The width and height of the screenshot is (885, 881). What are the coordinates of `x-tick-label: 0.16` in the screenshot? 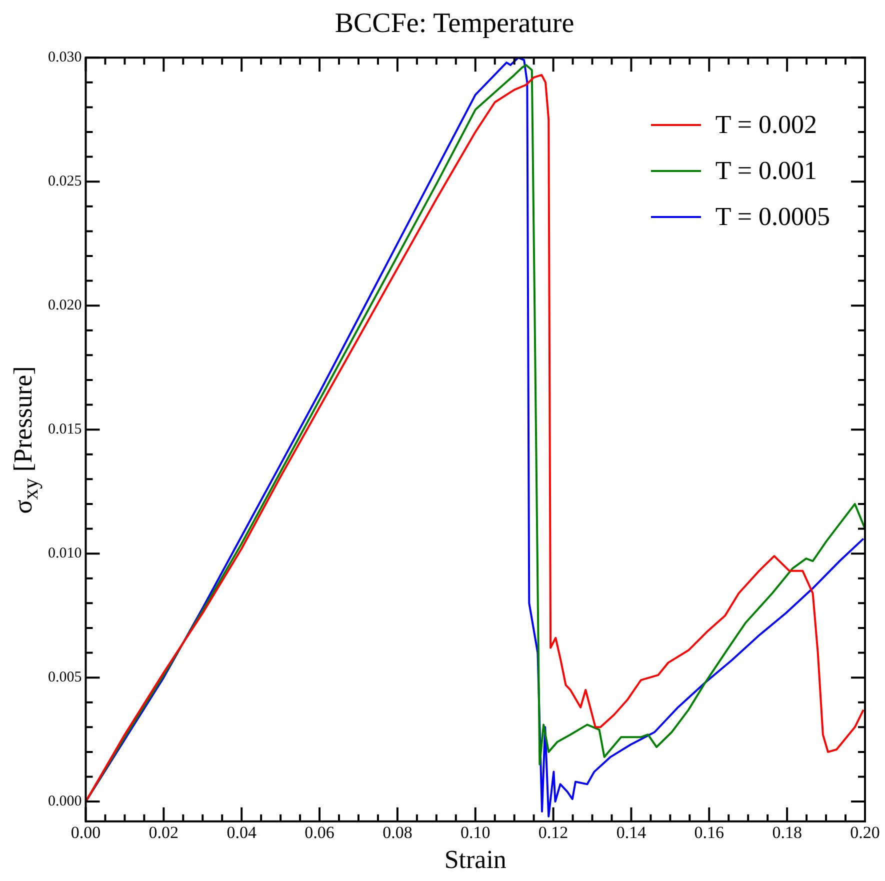 It's located at (709, 832).